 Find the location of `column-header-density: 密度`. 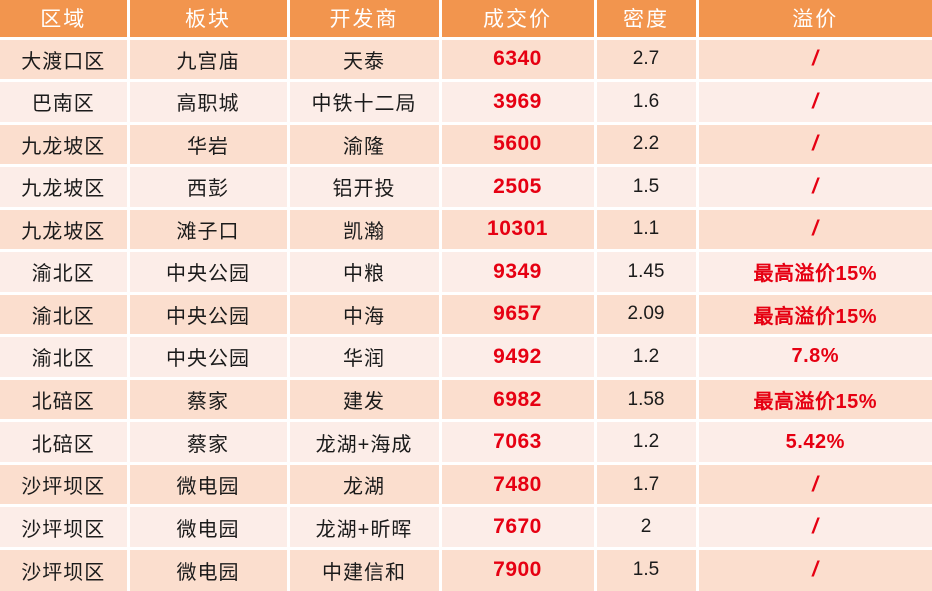

column-header-density: 密度 is located at coordinates (647, 20).